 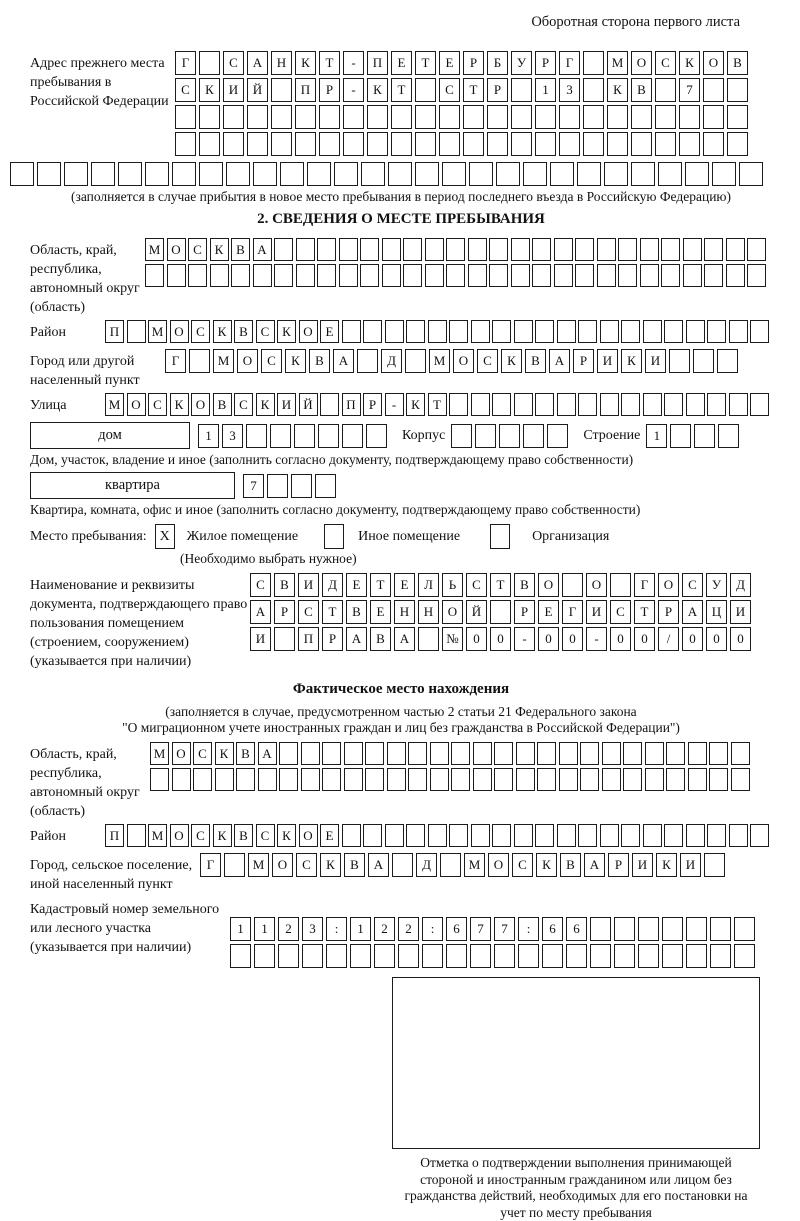 What do you see at coordinates (740, 585) in the screenshot?
I see `char-cell: Д` at bounding box center [740, 585].